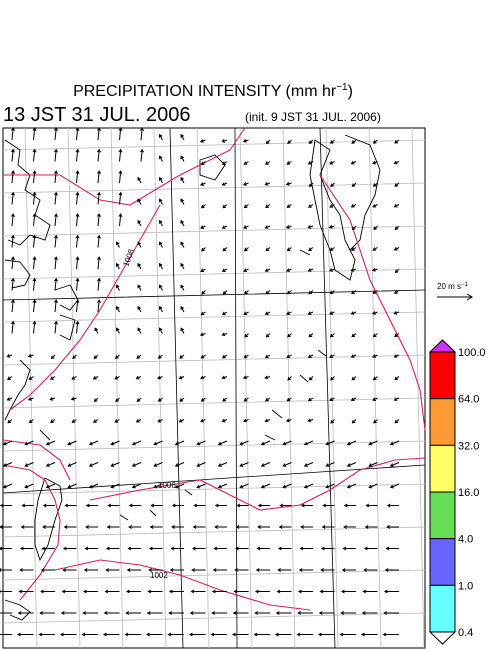 The width and height of the screenshot is (500, 650). I want to click on isobar-label: 1002, so click(159, 575).